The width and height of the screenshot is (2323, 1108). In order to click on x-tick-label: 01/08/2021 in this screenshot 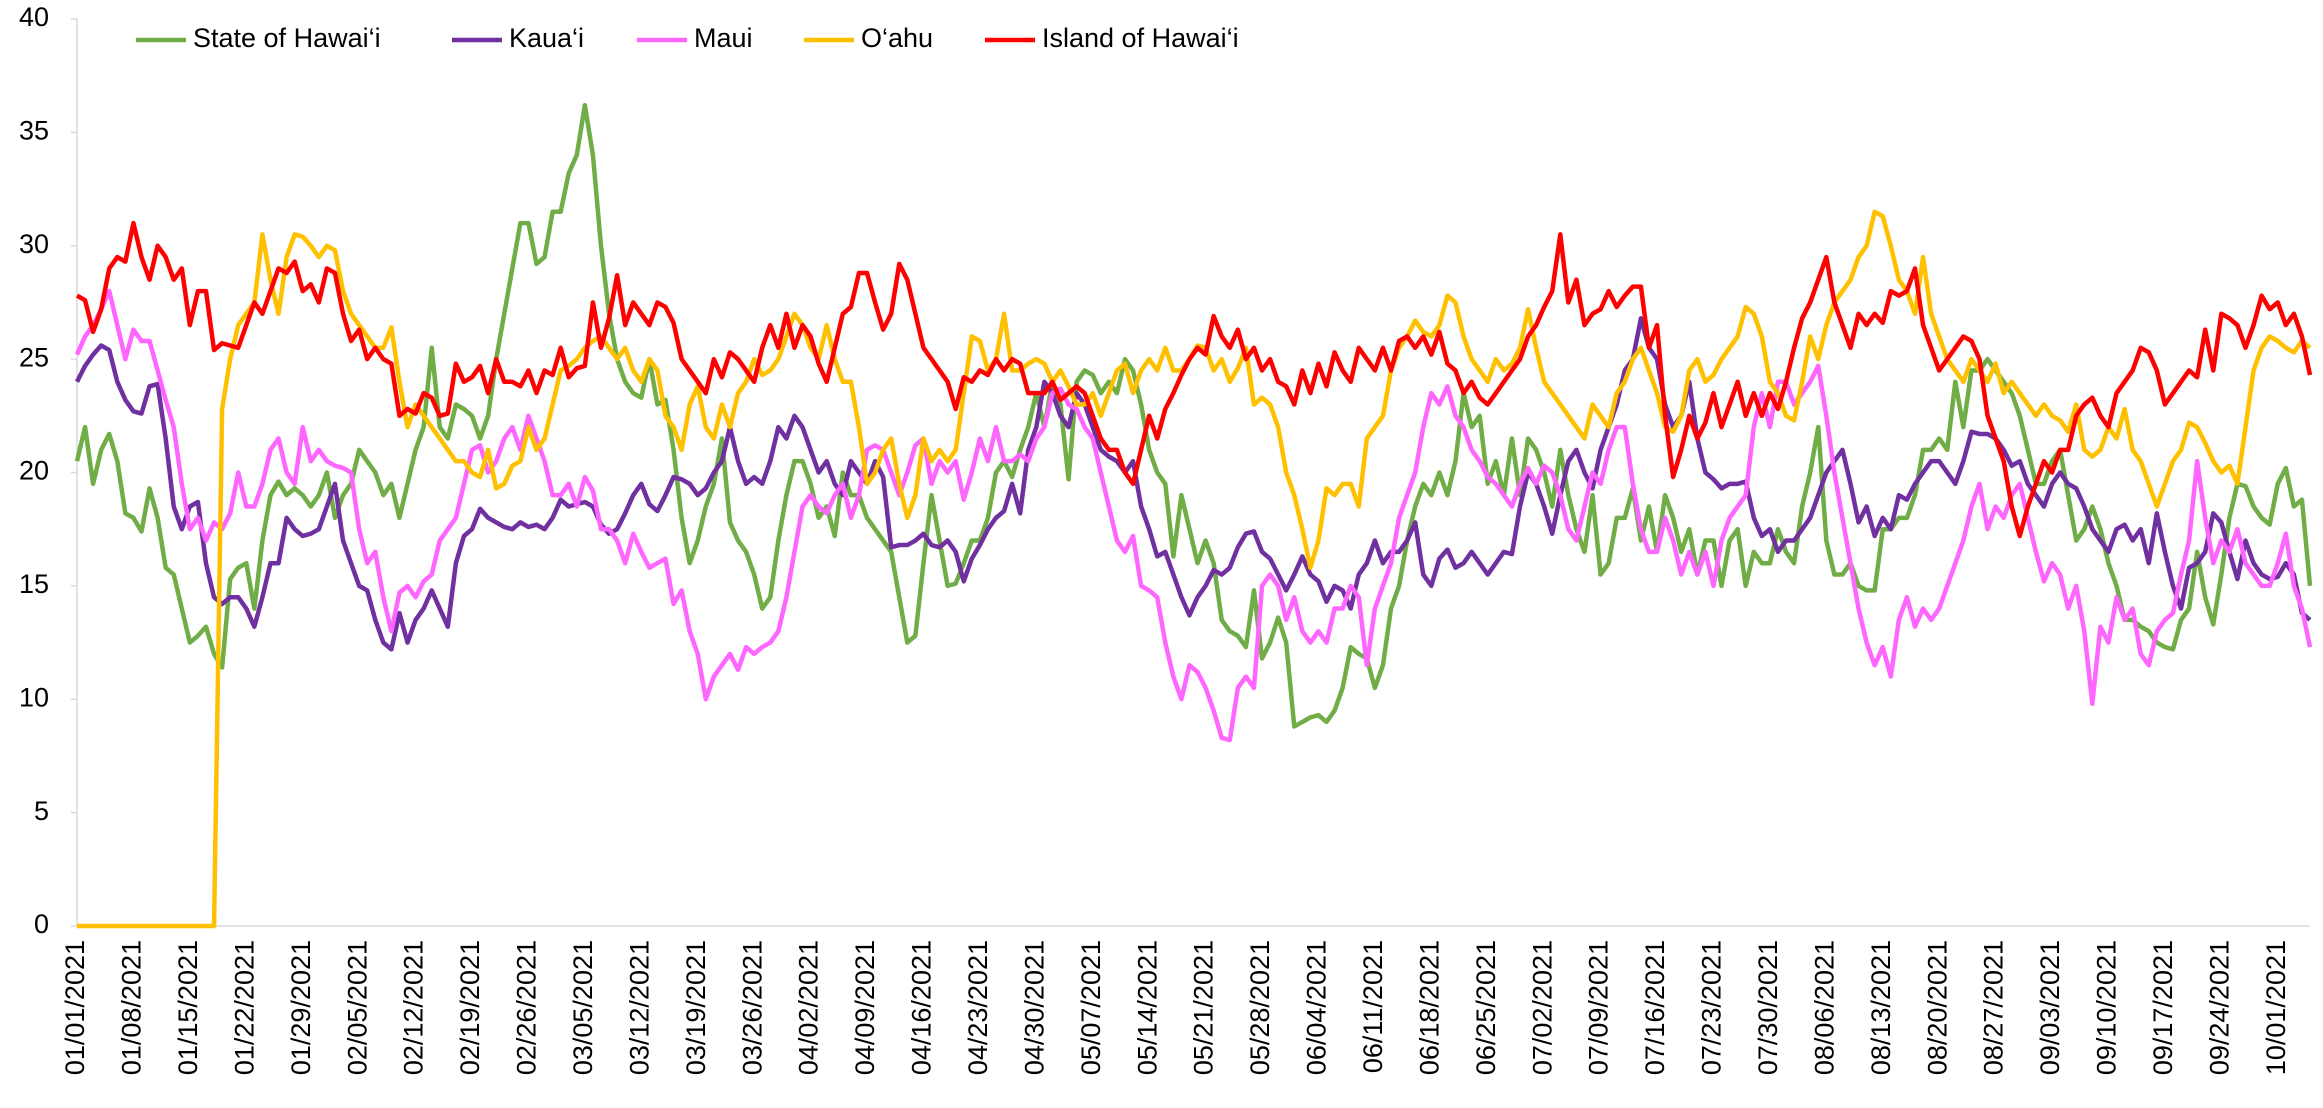, I will do `click(132, 1007)`.